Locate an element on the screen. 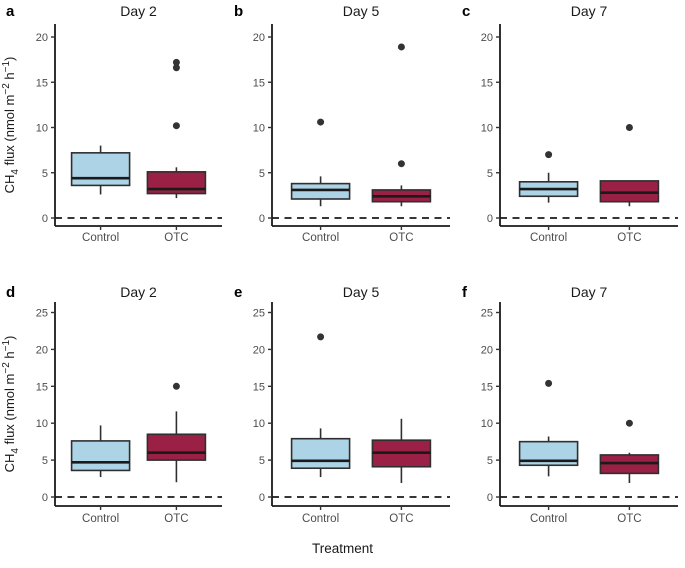  panel-e-chart: e Day 5 0 5 10 15 20 25 Control OTC is located at coordinates (342, 404).